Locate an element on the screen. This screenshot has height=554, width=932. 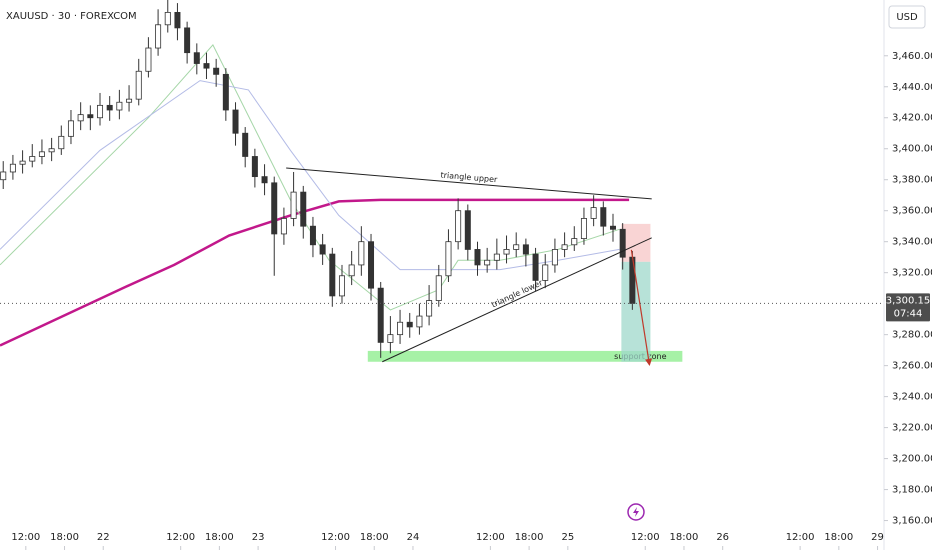
last-price-box is located at coordinates (908, 307).